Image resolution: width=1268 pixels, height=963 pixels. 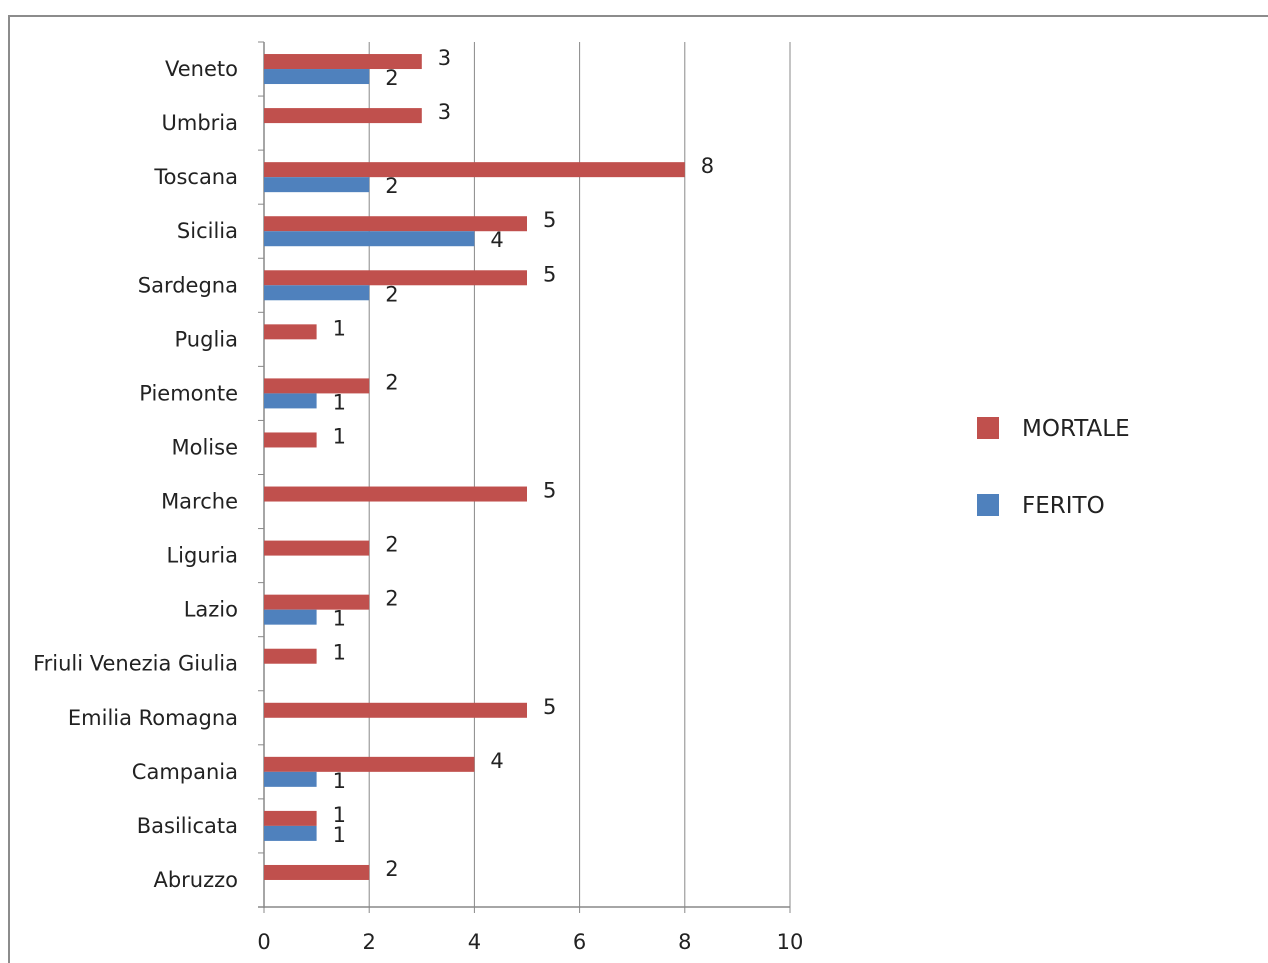 What do you see at coordinates (205, 447) in the screenshot?
I see `category-label: Molise` at bounding box center [205, 447].